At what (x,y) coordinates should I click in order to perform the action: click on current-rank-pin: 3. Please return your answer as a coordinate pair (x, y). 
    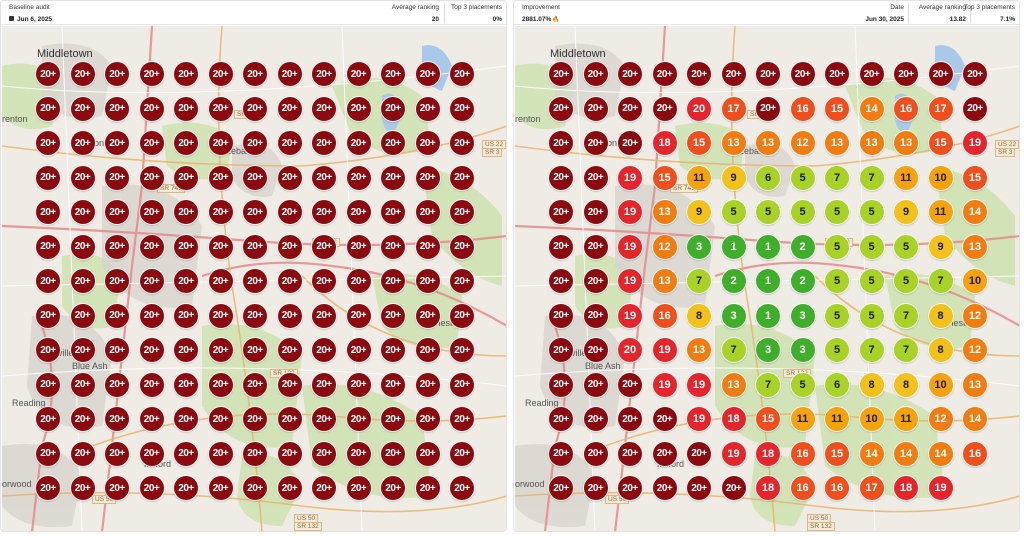
    Looking at the image, I should click on (699, 246).